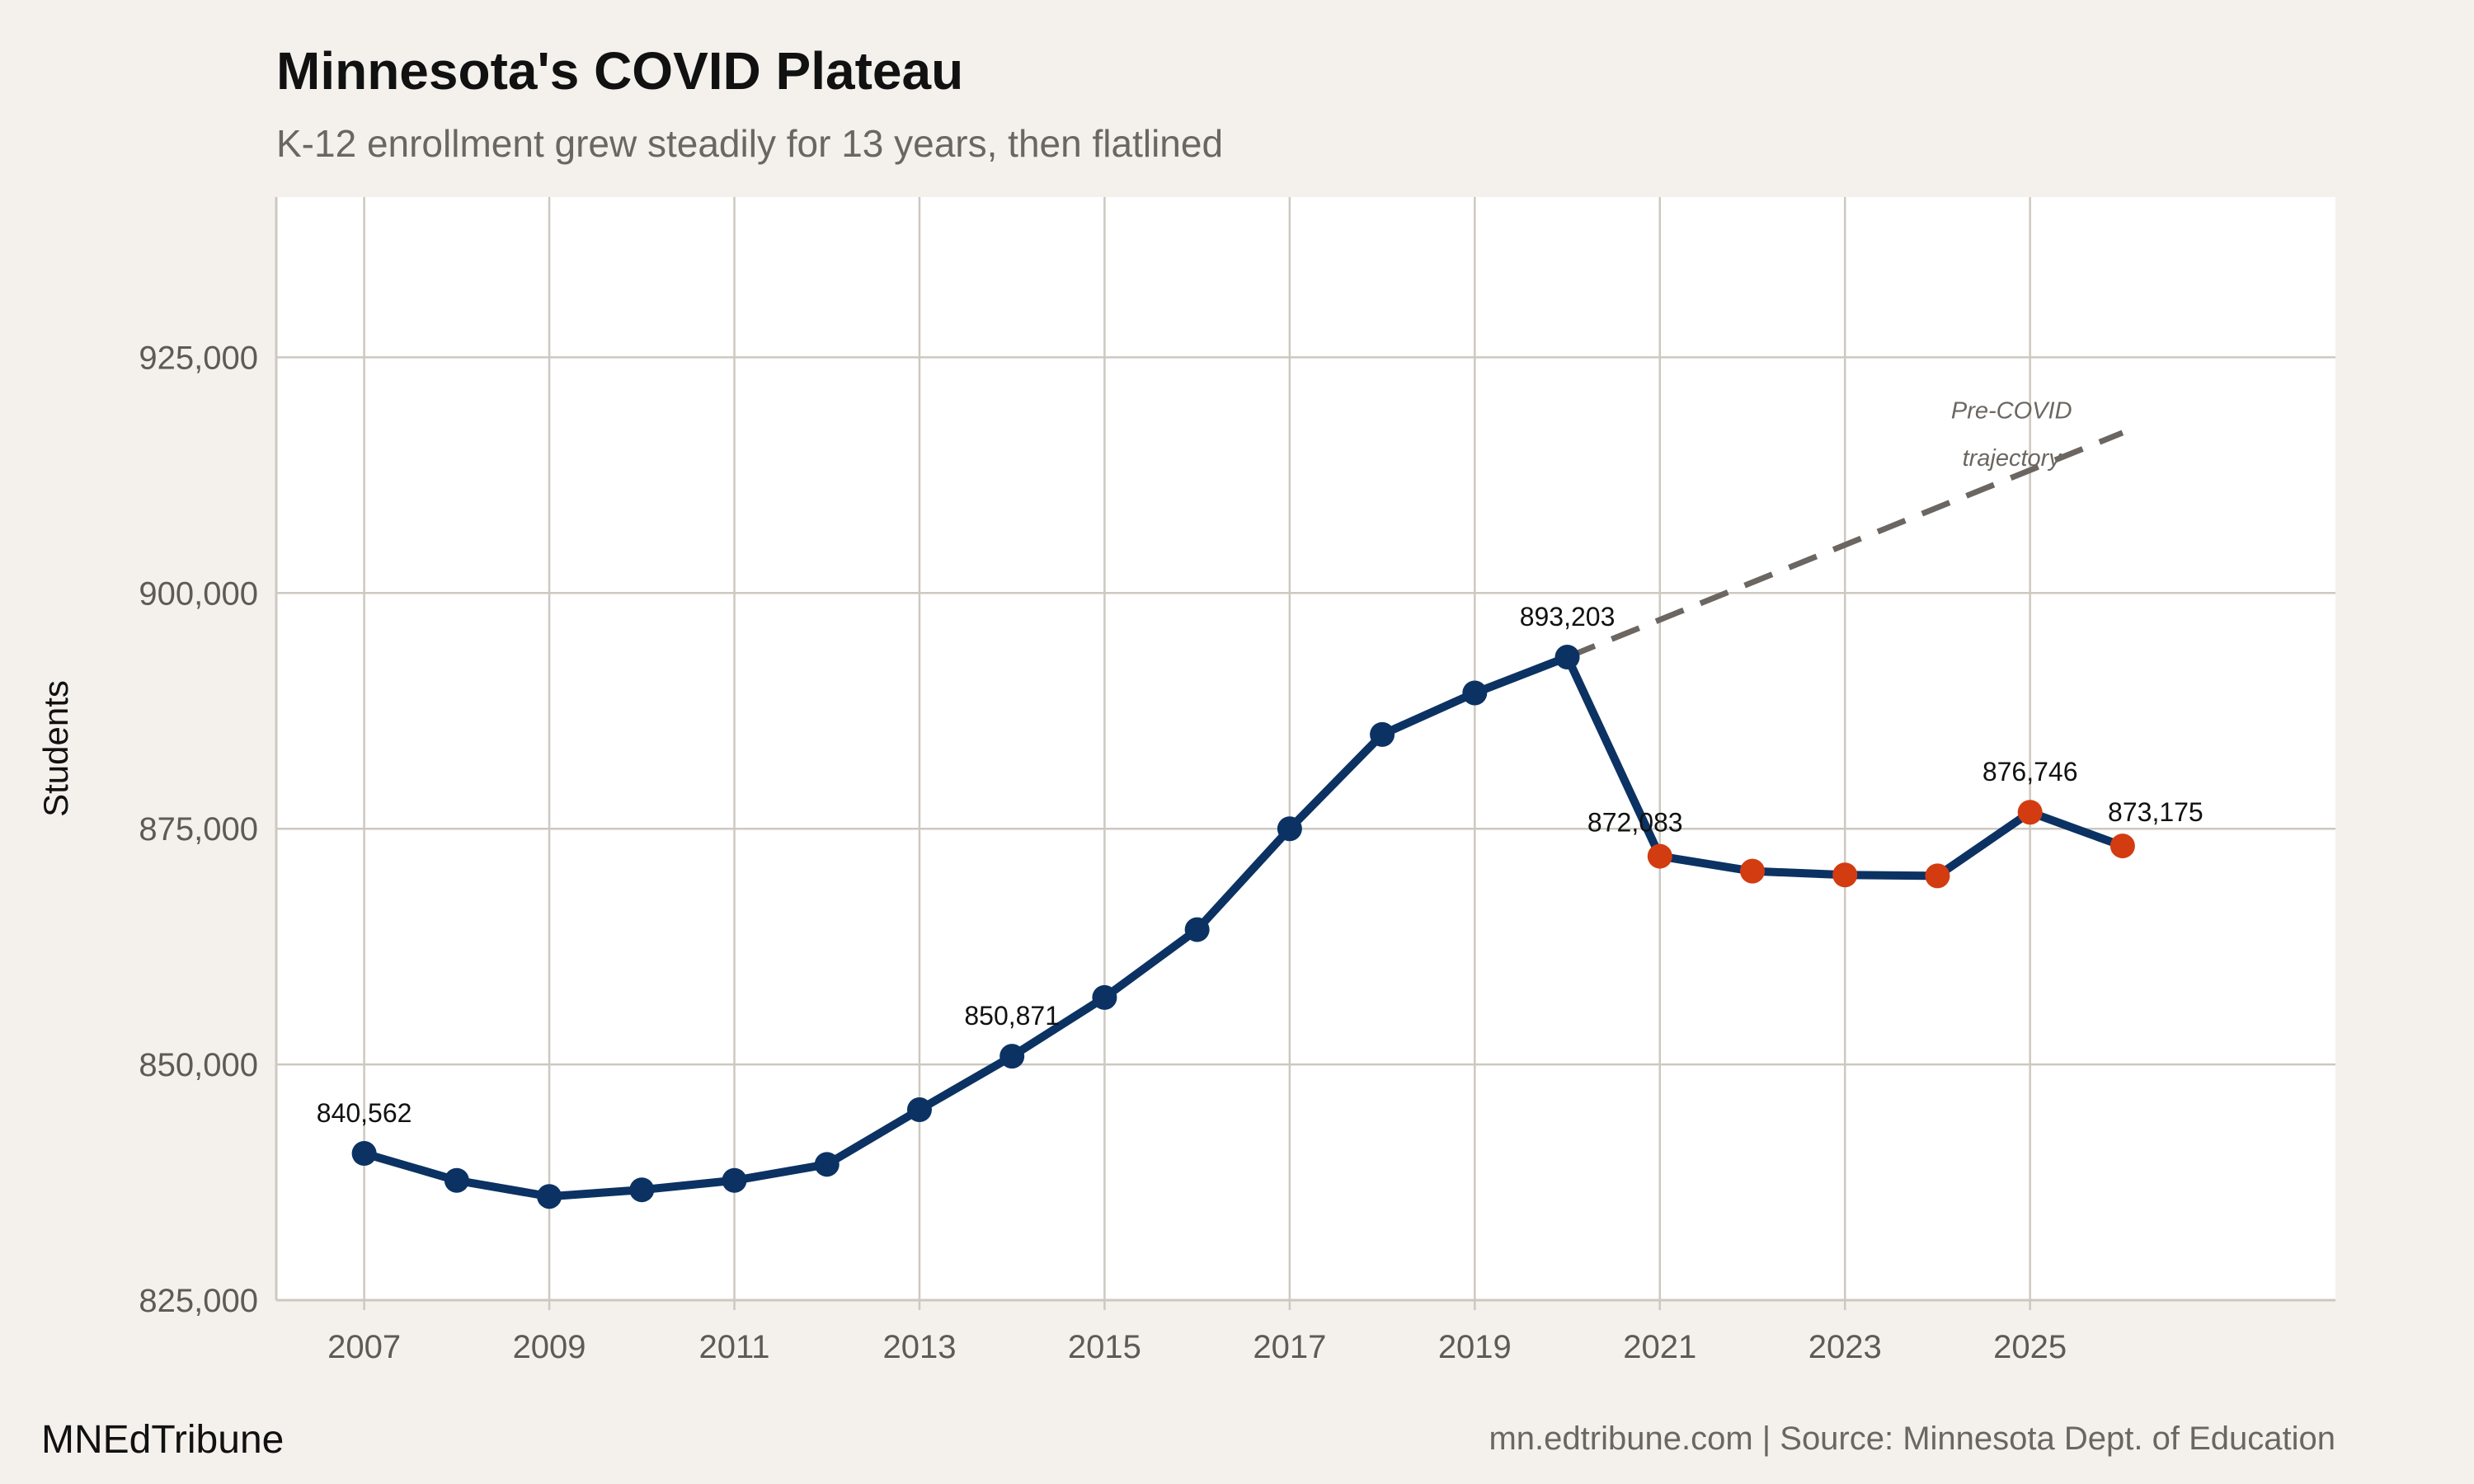 The image size is (2474, 1484). I want to click on data-label-2025: 876,746, so click(2030, 772).